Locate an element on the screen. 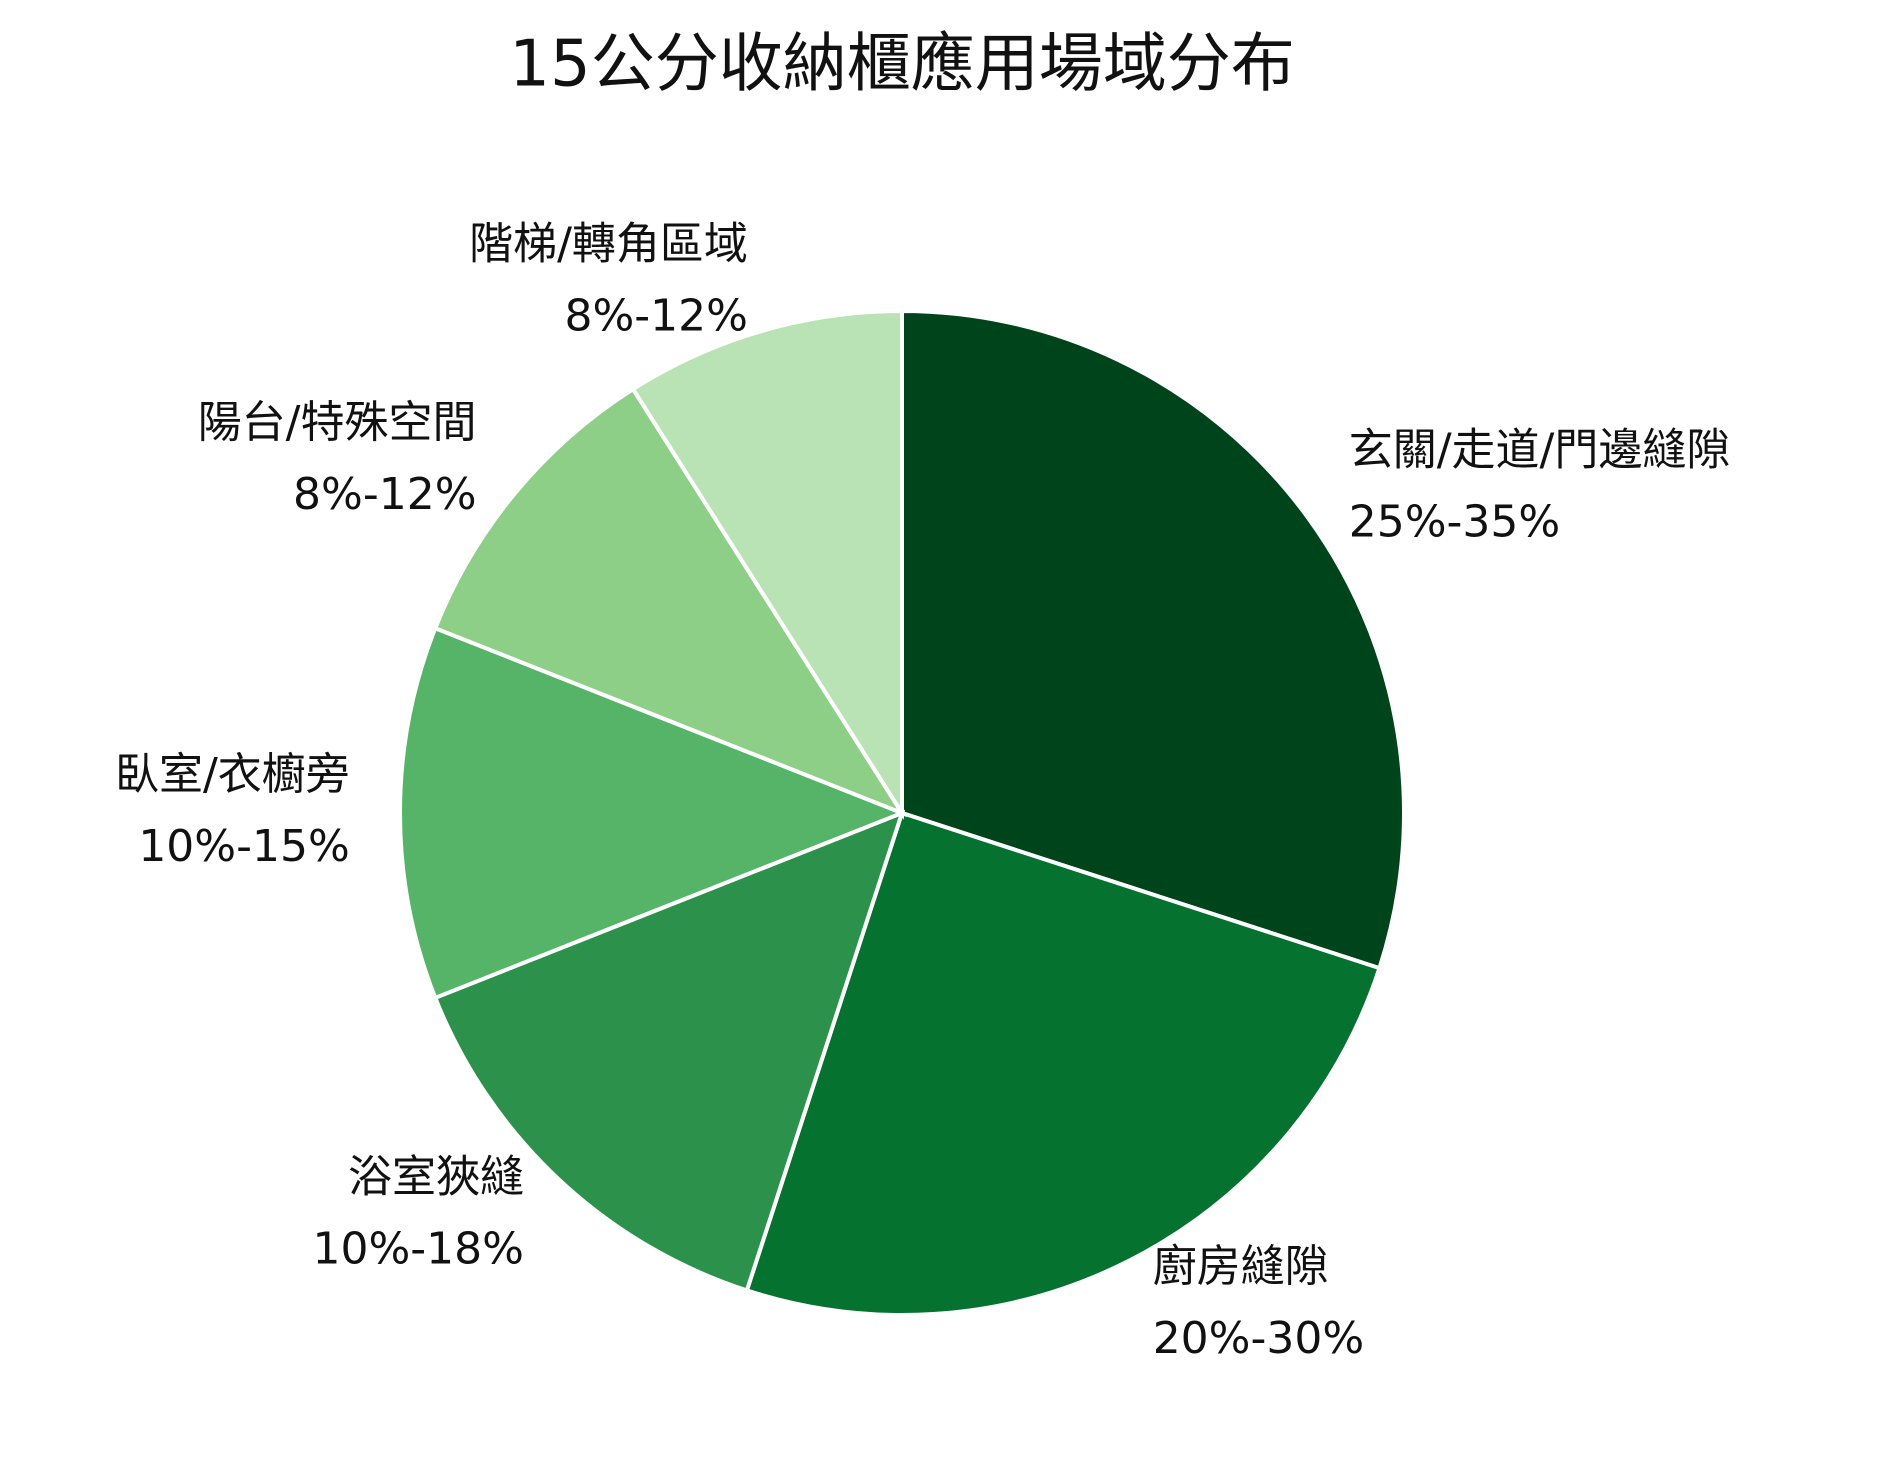  value-label: 20%-30% is located at coordinates (1258, 1338).